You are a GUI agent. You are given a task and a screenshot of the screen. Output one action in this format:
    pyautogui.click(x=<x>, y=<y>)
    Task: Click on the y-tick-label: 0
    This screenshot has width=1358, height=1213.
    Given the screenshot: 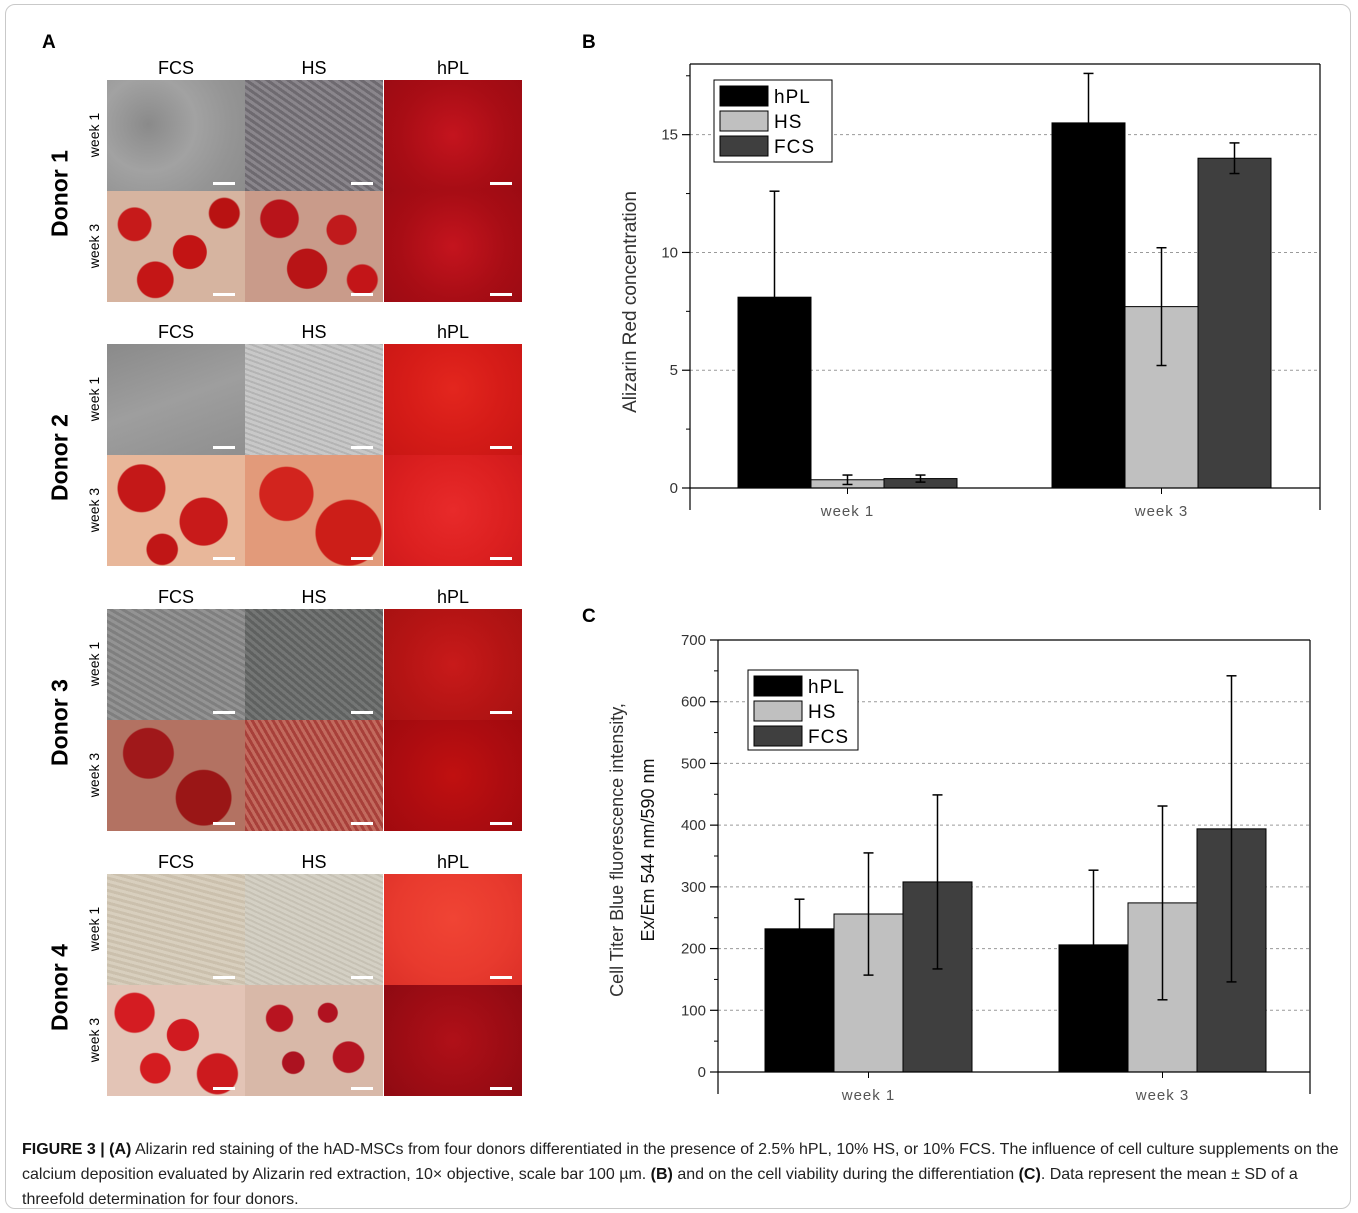 What is the action you would take?
    pyautogui.click(x=702, y=1072)
    